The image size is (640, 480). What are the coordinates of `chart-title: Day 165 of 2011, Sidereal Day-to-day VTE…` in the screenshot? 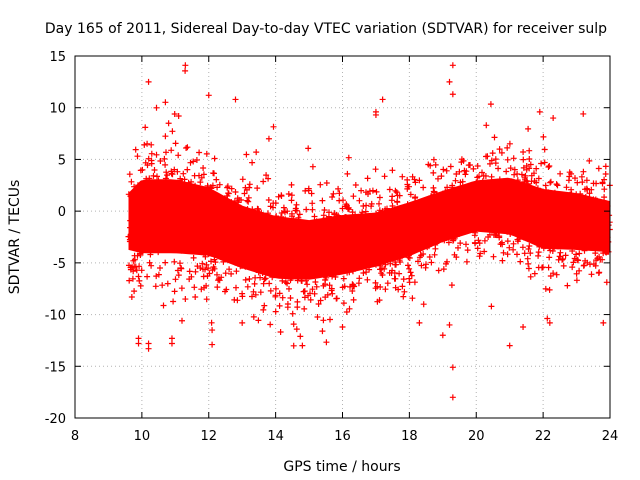 It's located at (326, 29).